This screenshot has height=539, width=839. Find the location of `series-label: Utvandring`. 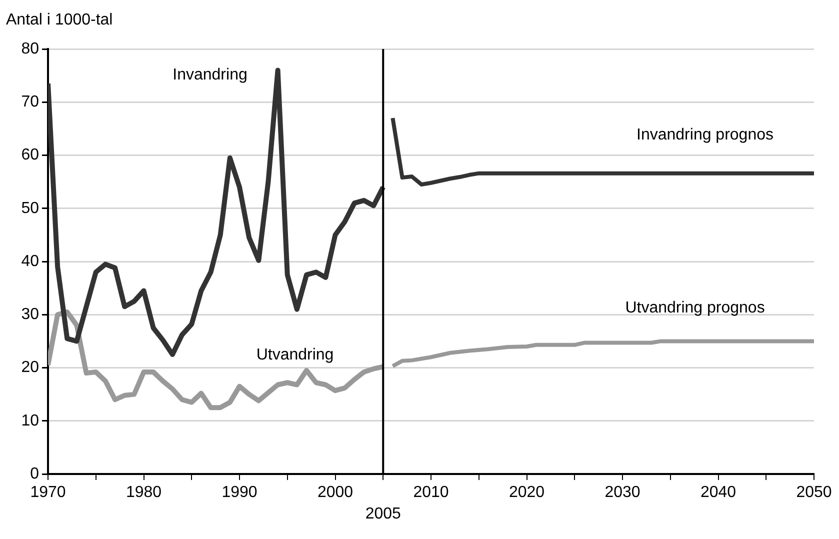

series-label: Utvandring is located at coordinates (295, 355).